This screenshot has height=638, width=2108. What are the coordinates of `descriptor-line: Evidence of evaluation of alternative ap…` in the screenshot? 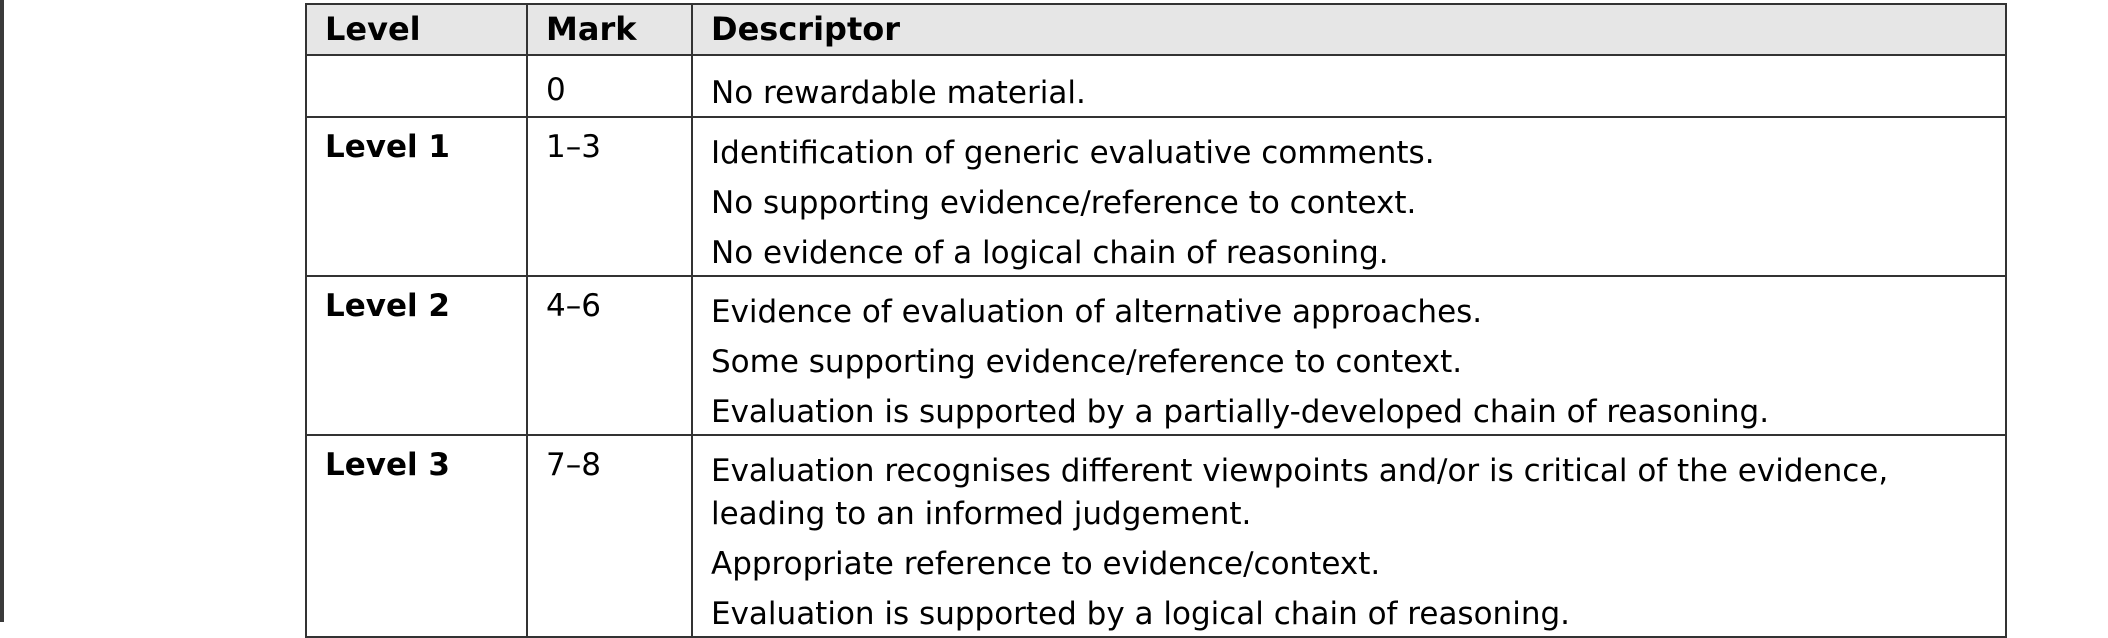 It's located at (1097, 312).